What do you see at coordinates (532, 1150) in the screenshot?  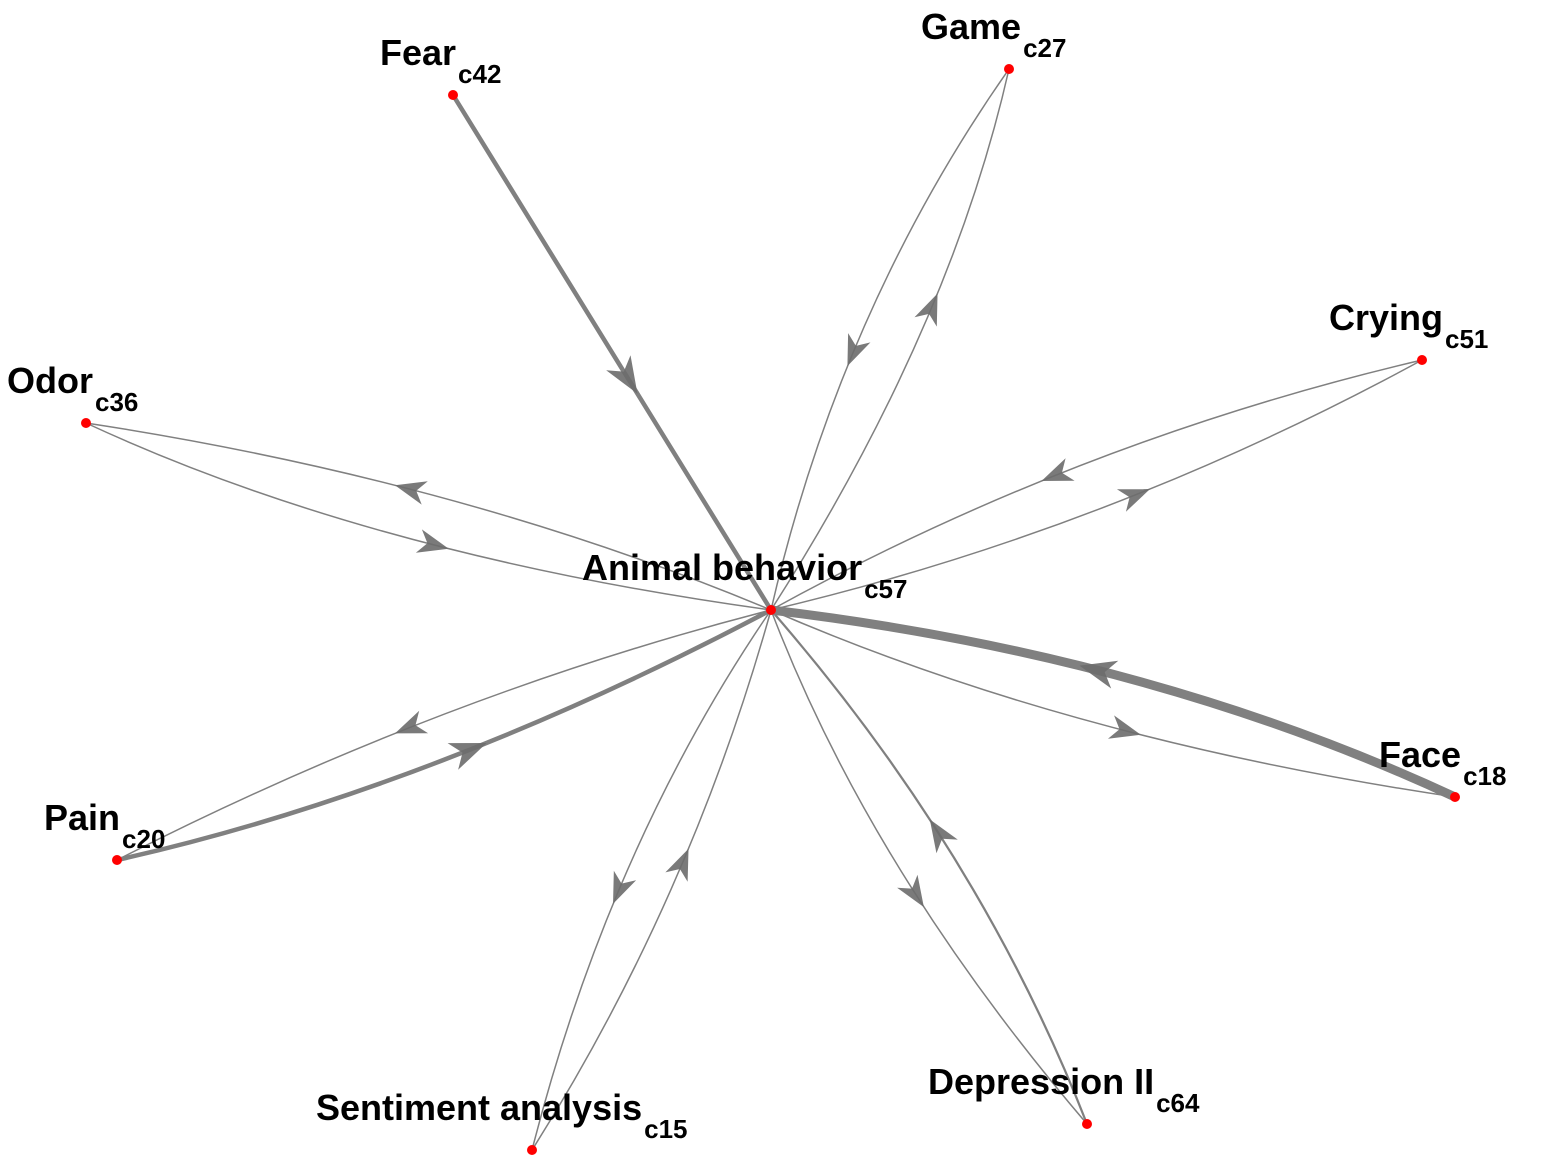 I see `node-c15` at bounding box center [532, 1150].